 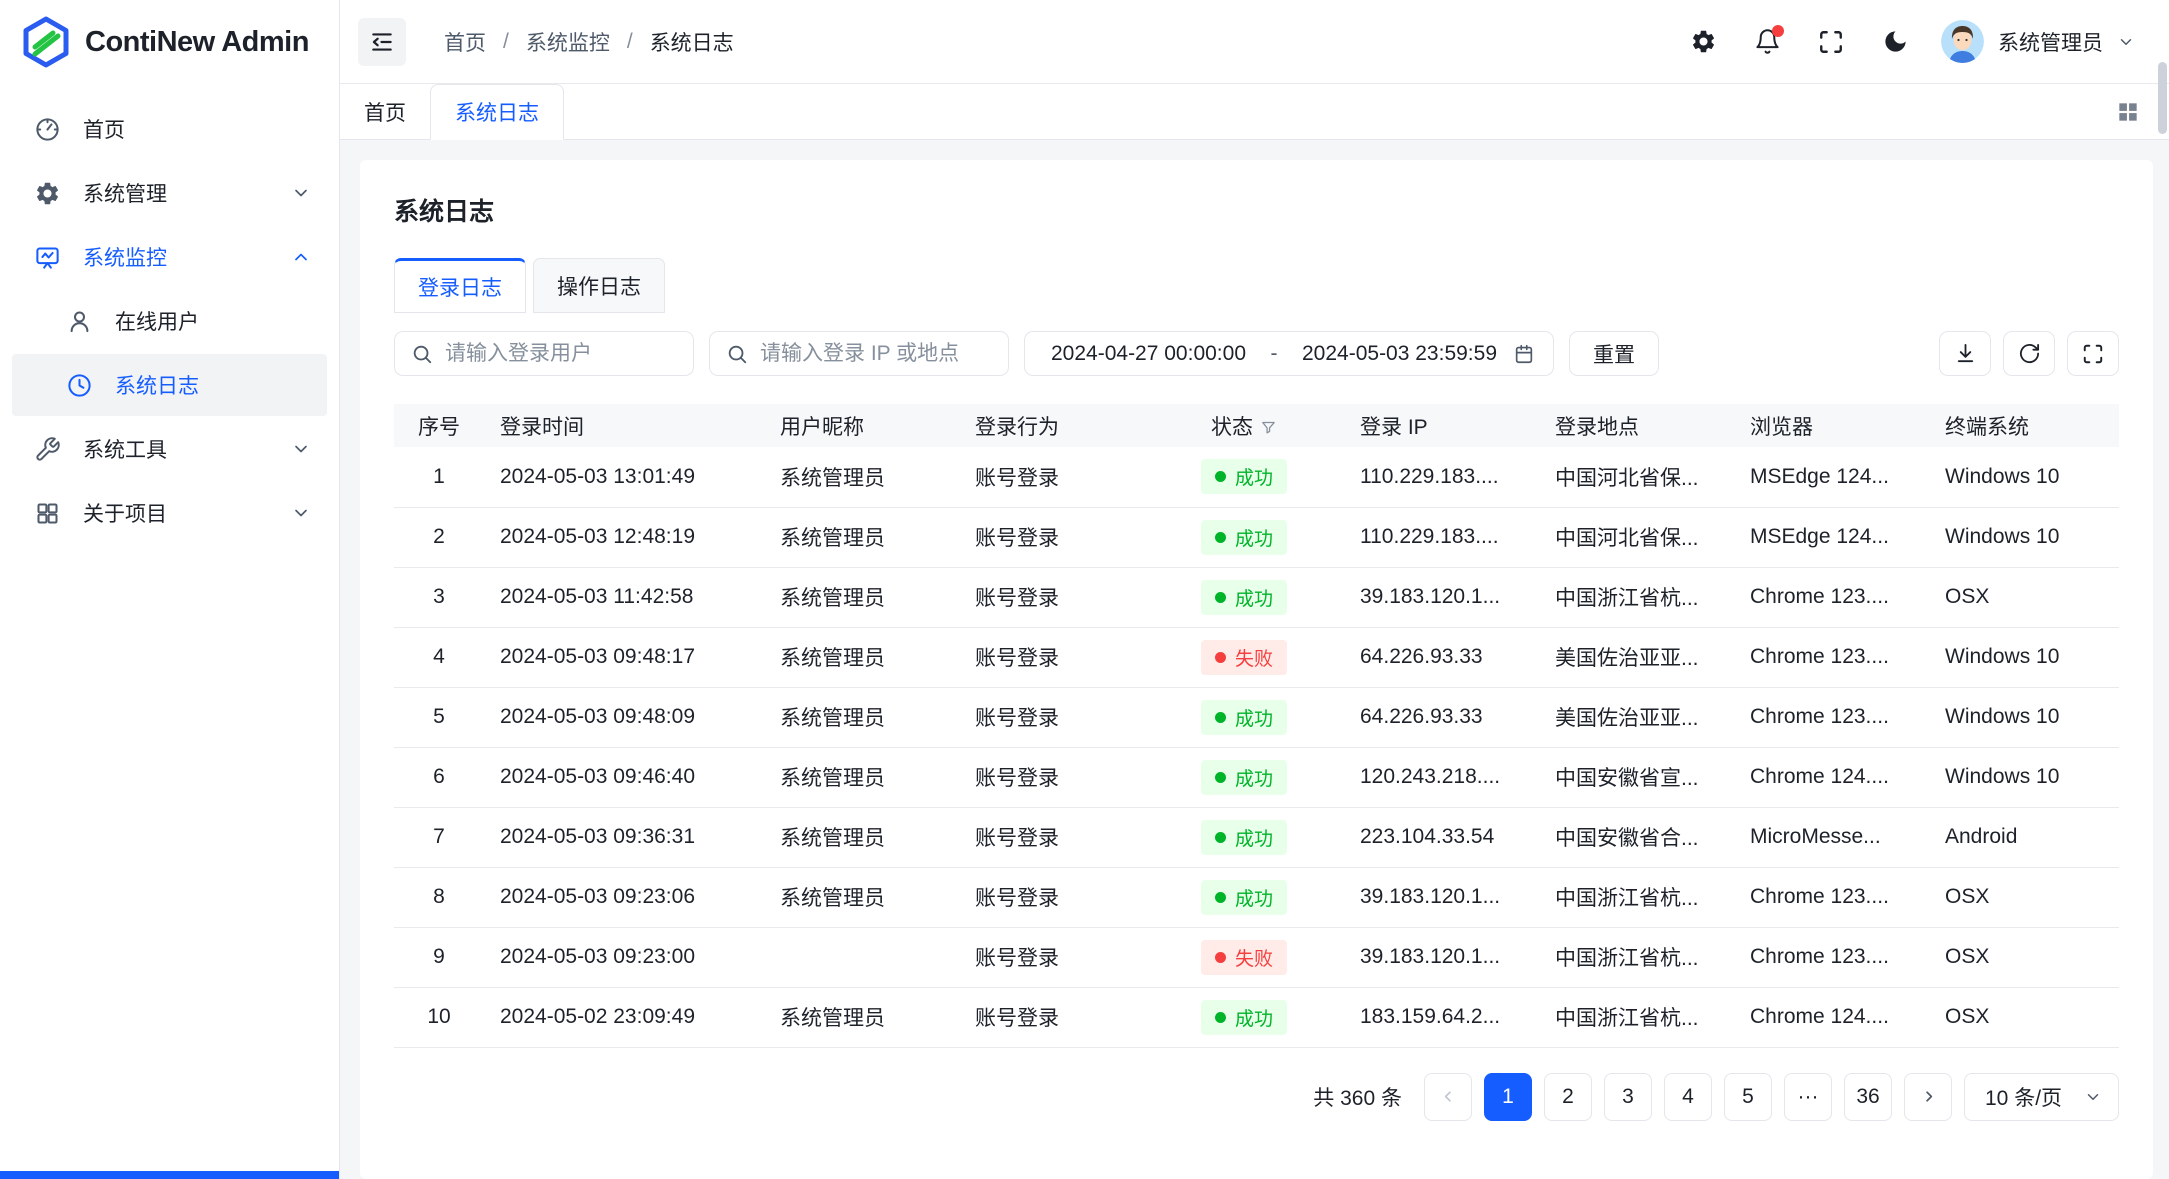 What do you see at coordinates (1703, 42) in the screenshot?
I see `settings-icon` at bounding box center [1703, 42].